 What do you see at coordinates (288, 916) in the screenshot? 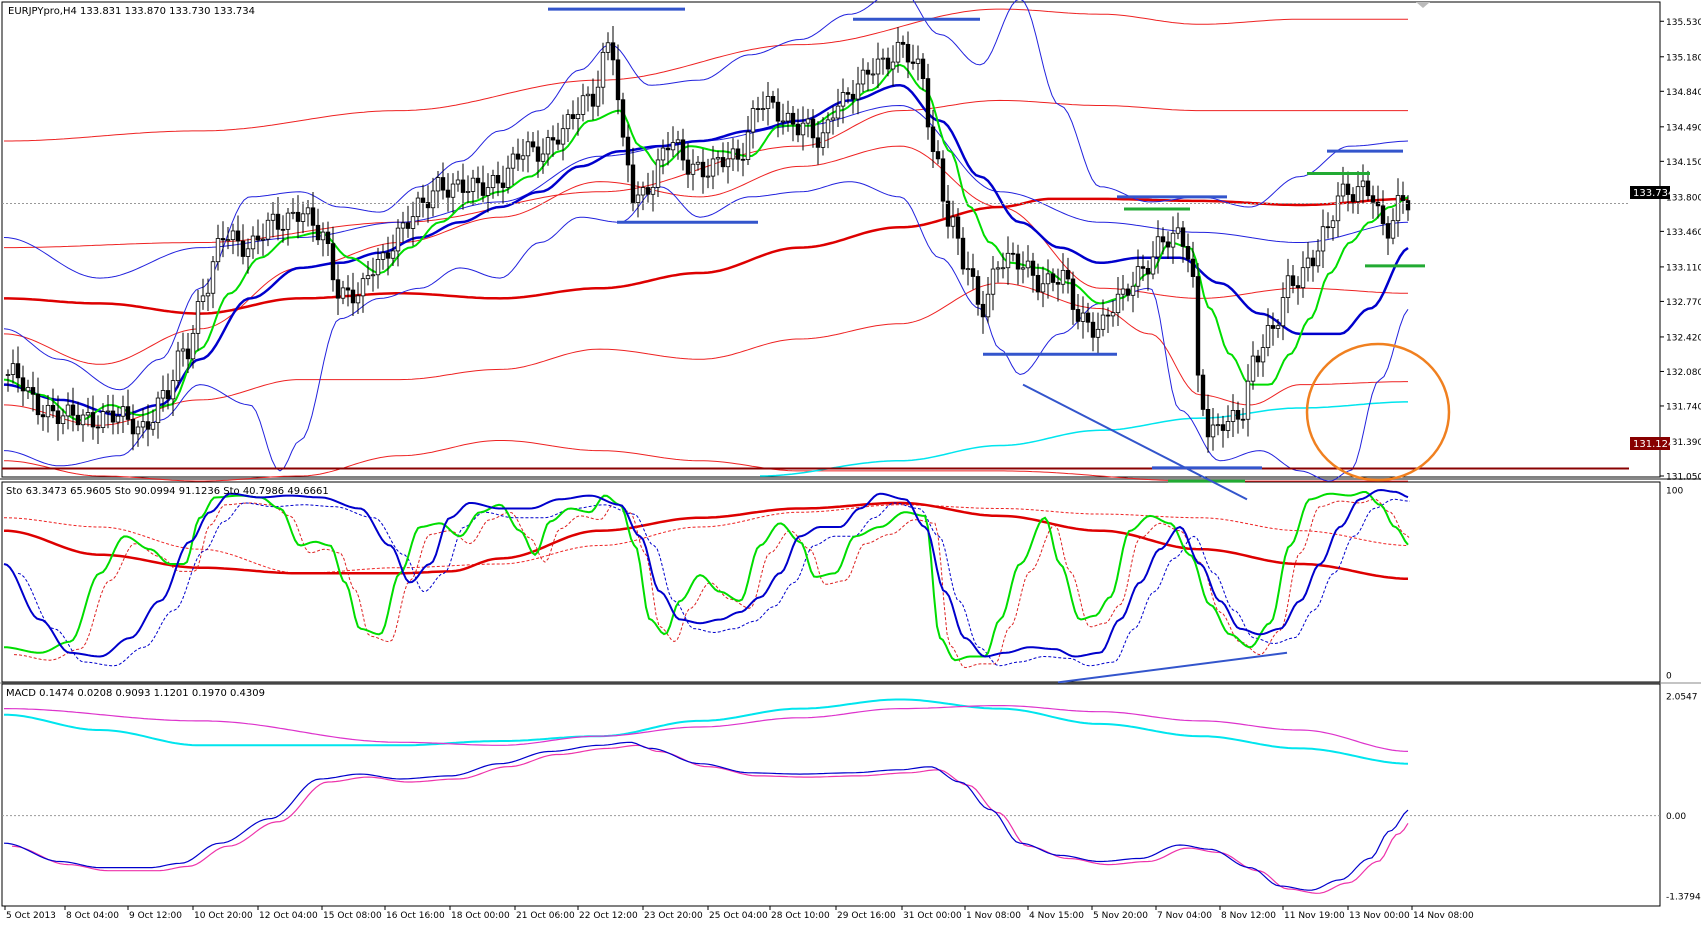
I see `time-tick-label: 12 Oct 04:00` at bounding box center [288, 916].